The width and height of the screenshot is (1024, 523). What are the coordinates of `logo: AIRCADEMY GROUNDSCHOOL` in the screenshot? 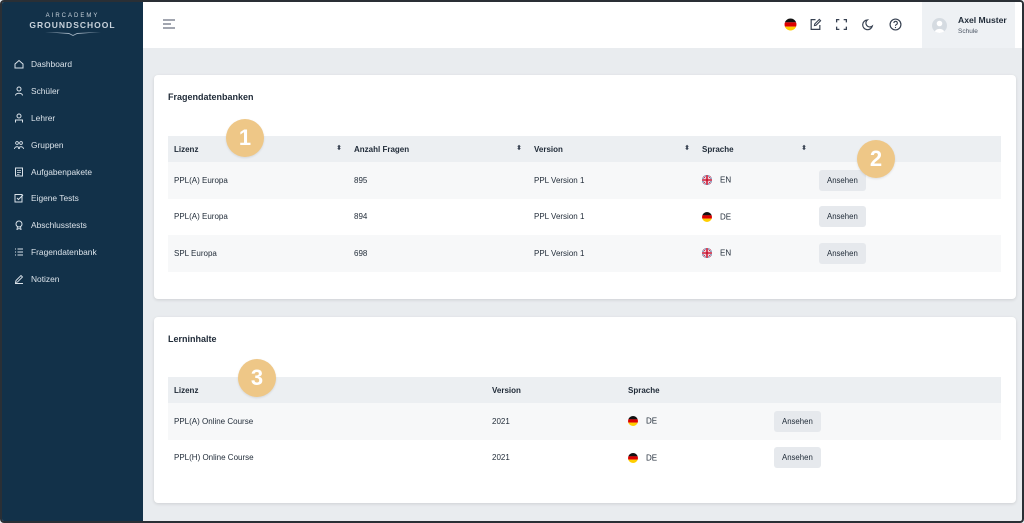 It's located at (72, 25).